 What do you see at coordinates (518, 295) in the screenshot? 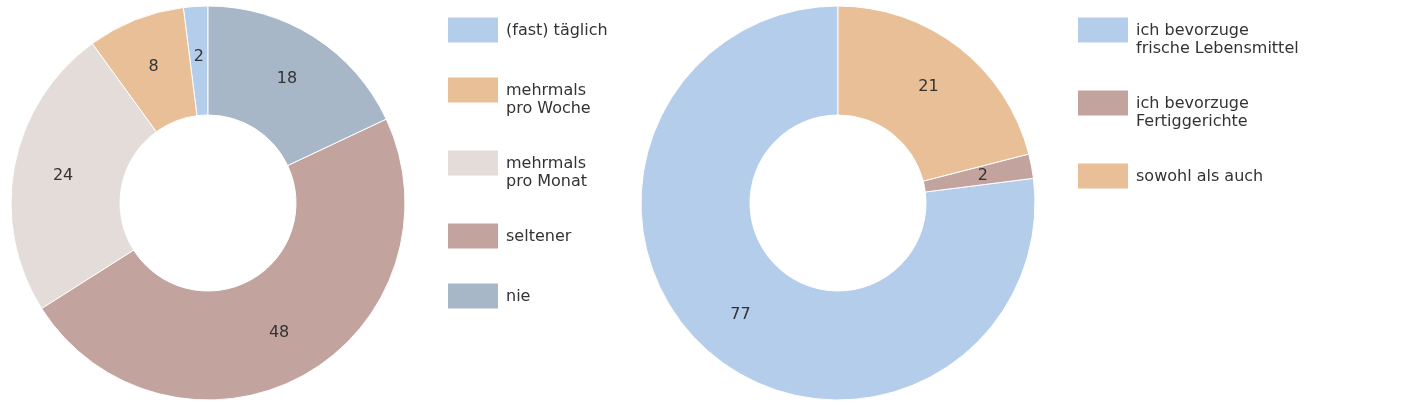
I see `legend-label: nie` at bounding box center [518, 295].